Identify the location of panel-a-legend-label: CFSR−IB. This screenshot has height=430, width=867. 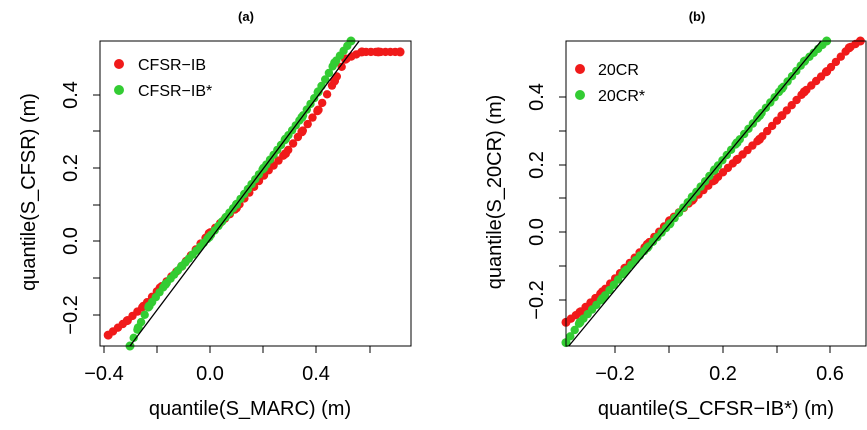
(172, 65).